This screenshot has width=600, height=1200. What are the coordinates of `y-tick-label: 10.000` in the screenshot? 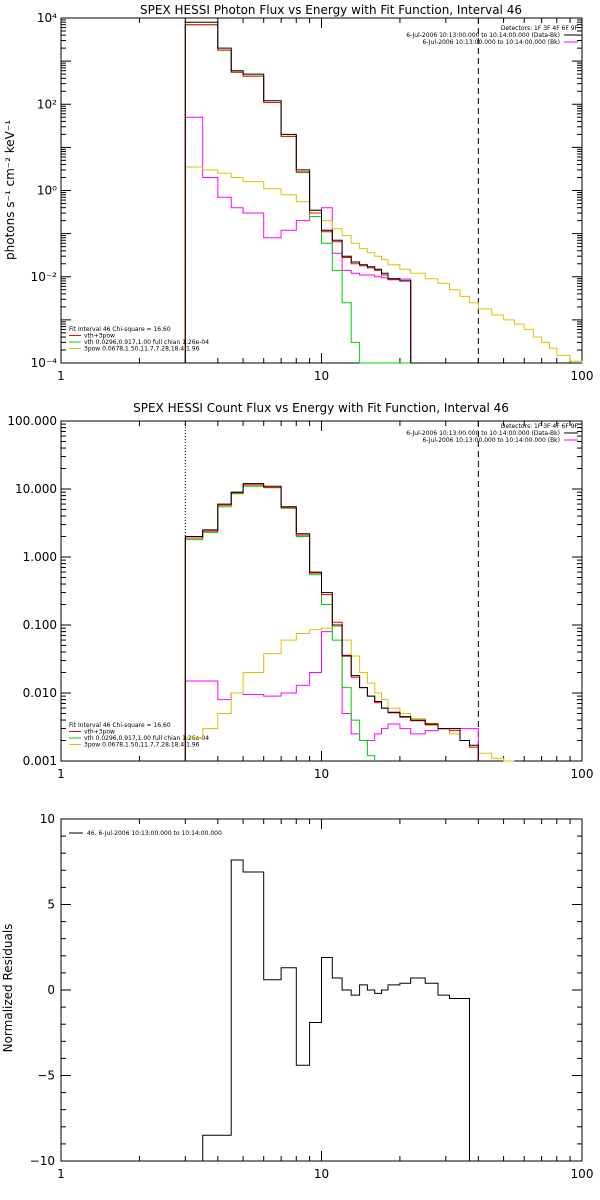 It's located at (36, 489).